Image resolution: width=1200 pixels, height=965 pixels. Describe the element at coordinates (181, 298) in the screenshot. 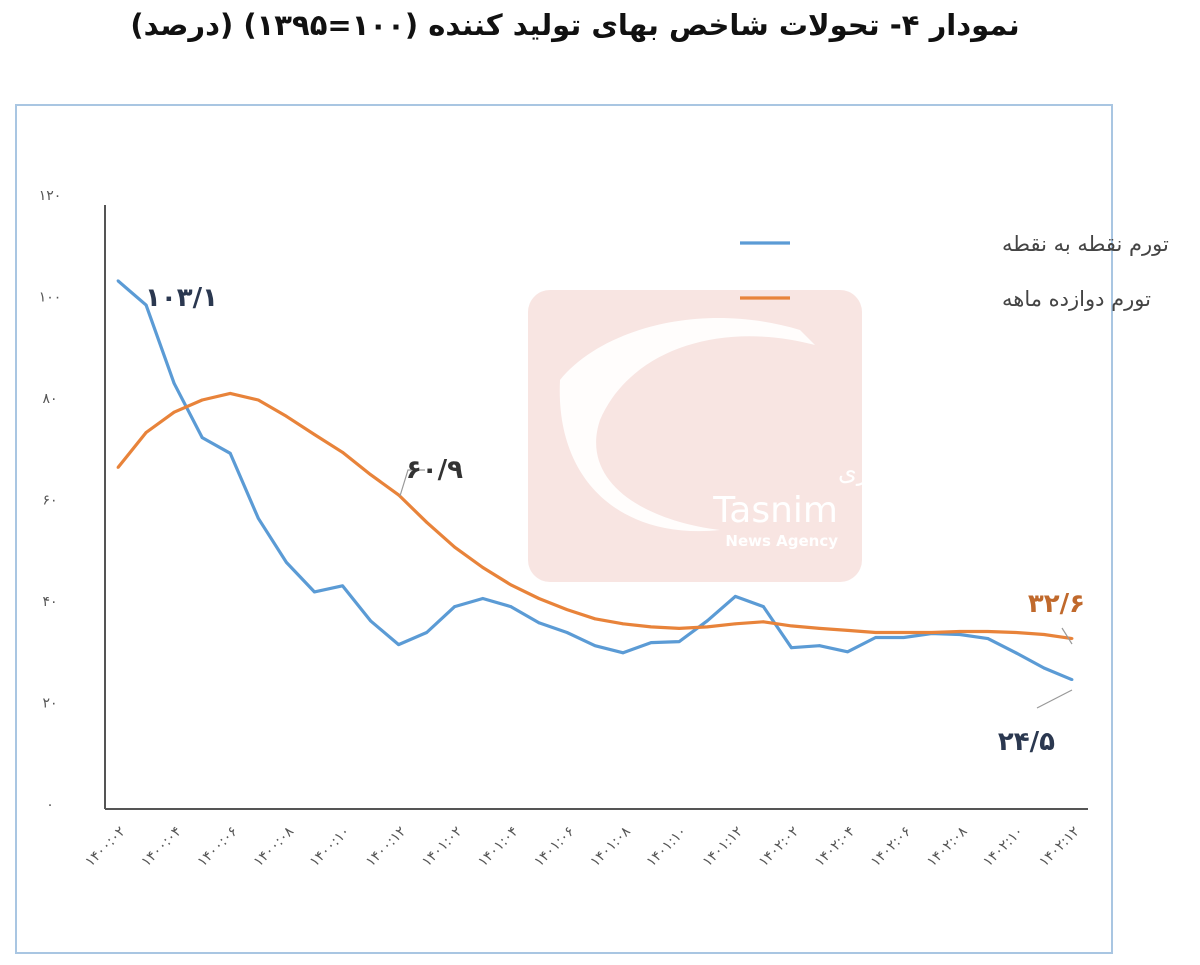

I see `data-label: ۱۰۳/۱` at that location.